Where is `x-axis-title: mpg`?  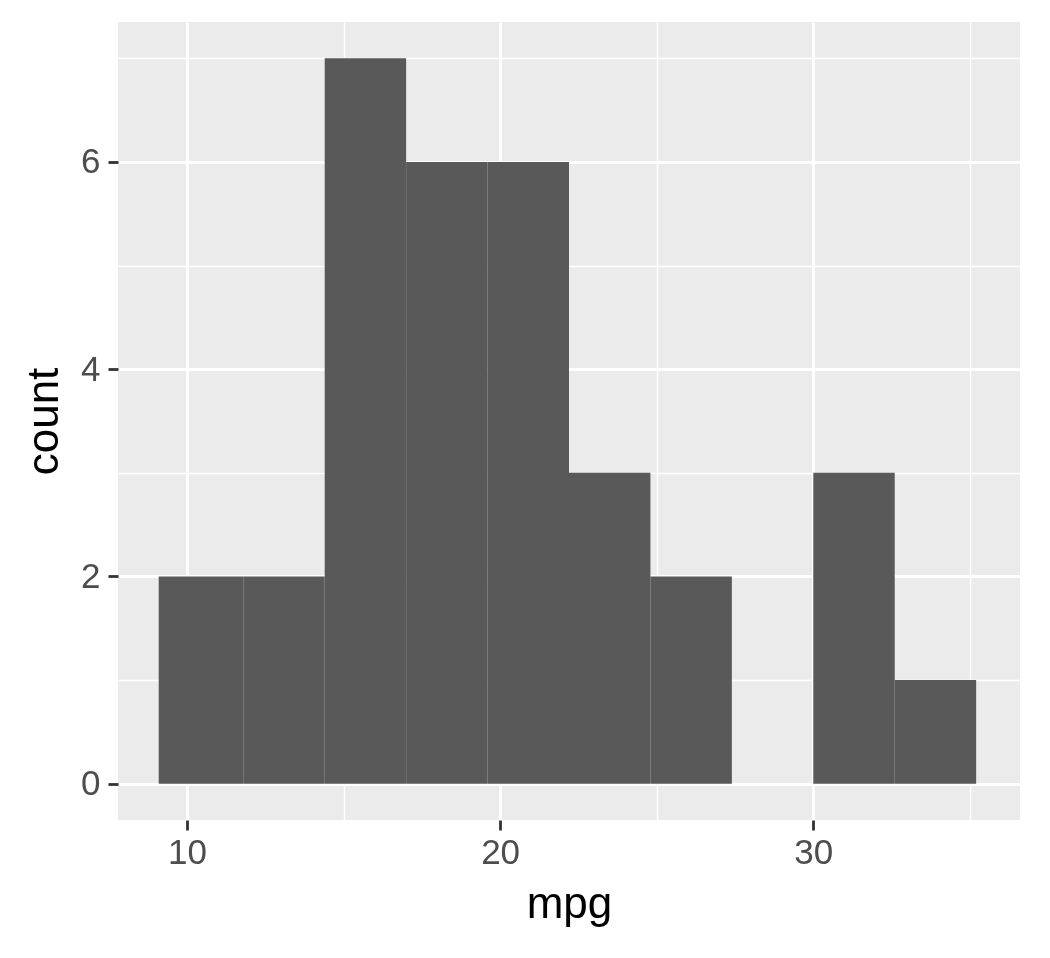 x-axis-title: mpg is located at coordinates (569, 902).